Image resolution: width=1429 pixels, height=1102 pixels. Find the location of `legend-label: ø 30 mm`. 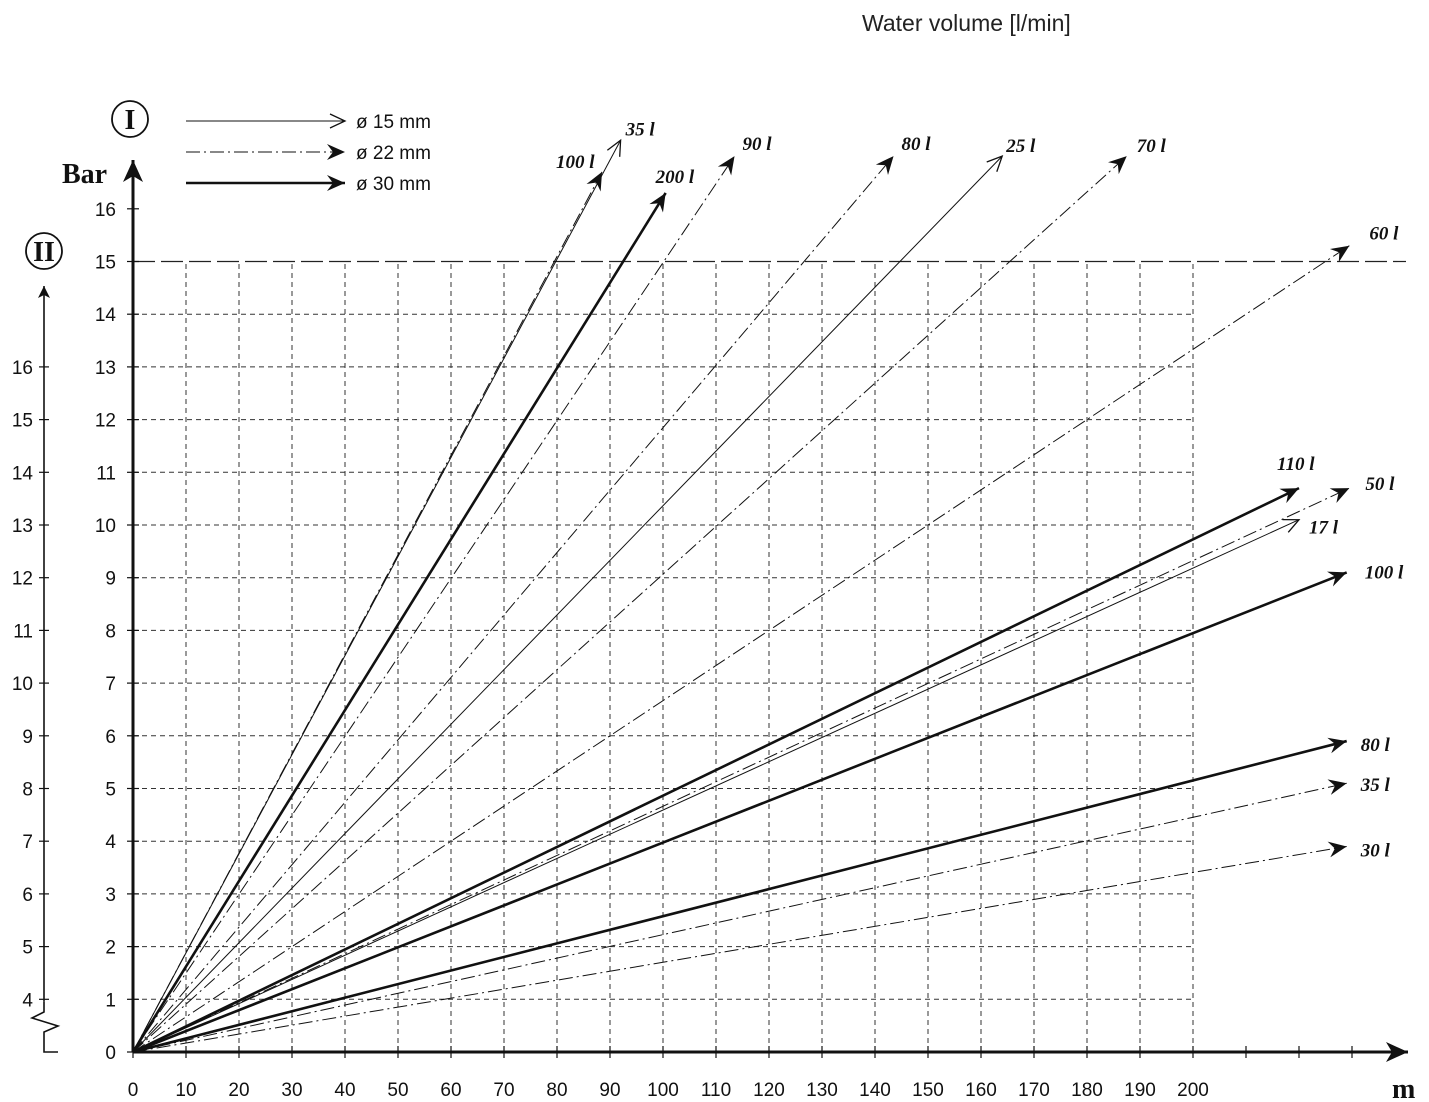

legend-label: ø 30 mm is located at coordinates (393, 184).